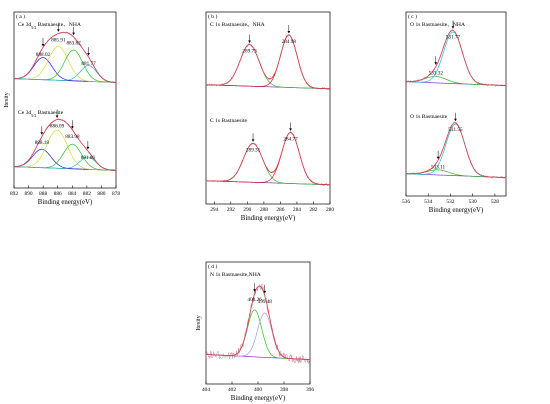  Describe the element at coordinates (29, 194) in the screenshot. I see `x-tick-label: 890` at that location.